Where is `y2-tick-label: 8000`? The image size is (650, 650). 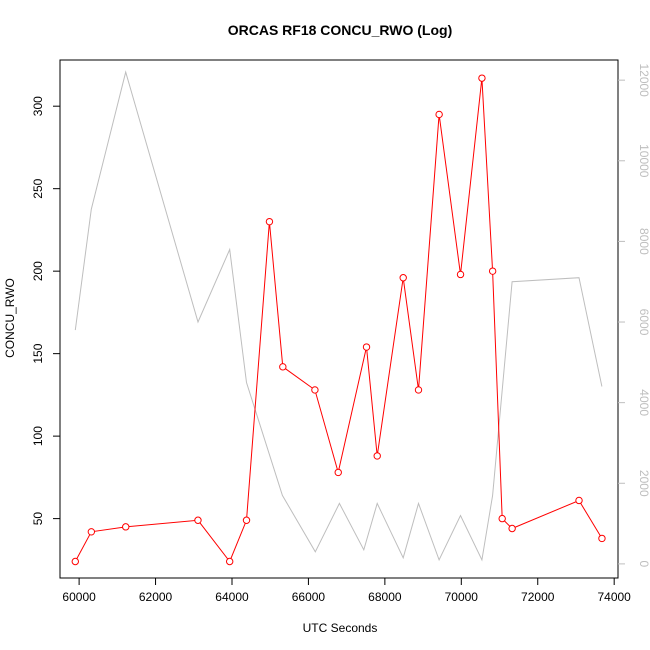
y2-tick-label: 8000 is located at coordinates (643, 241).